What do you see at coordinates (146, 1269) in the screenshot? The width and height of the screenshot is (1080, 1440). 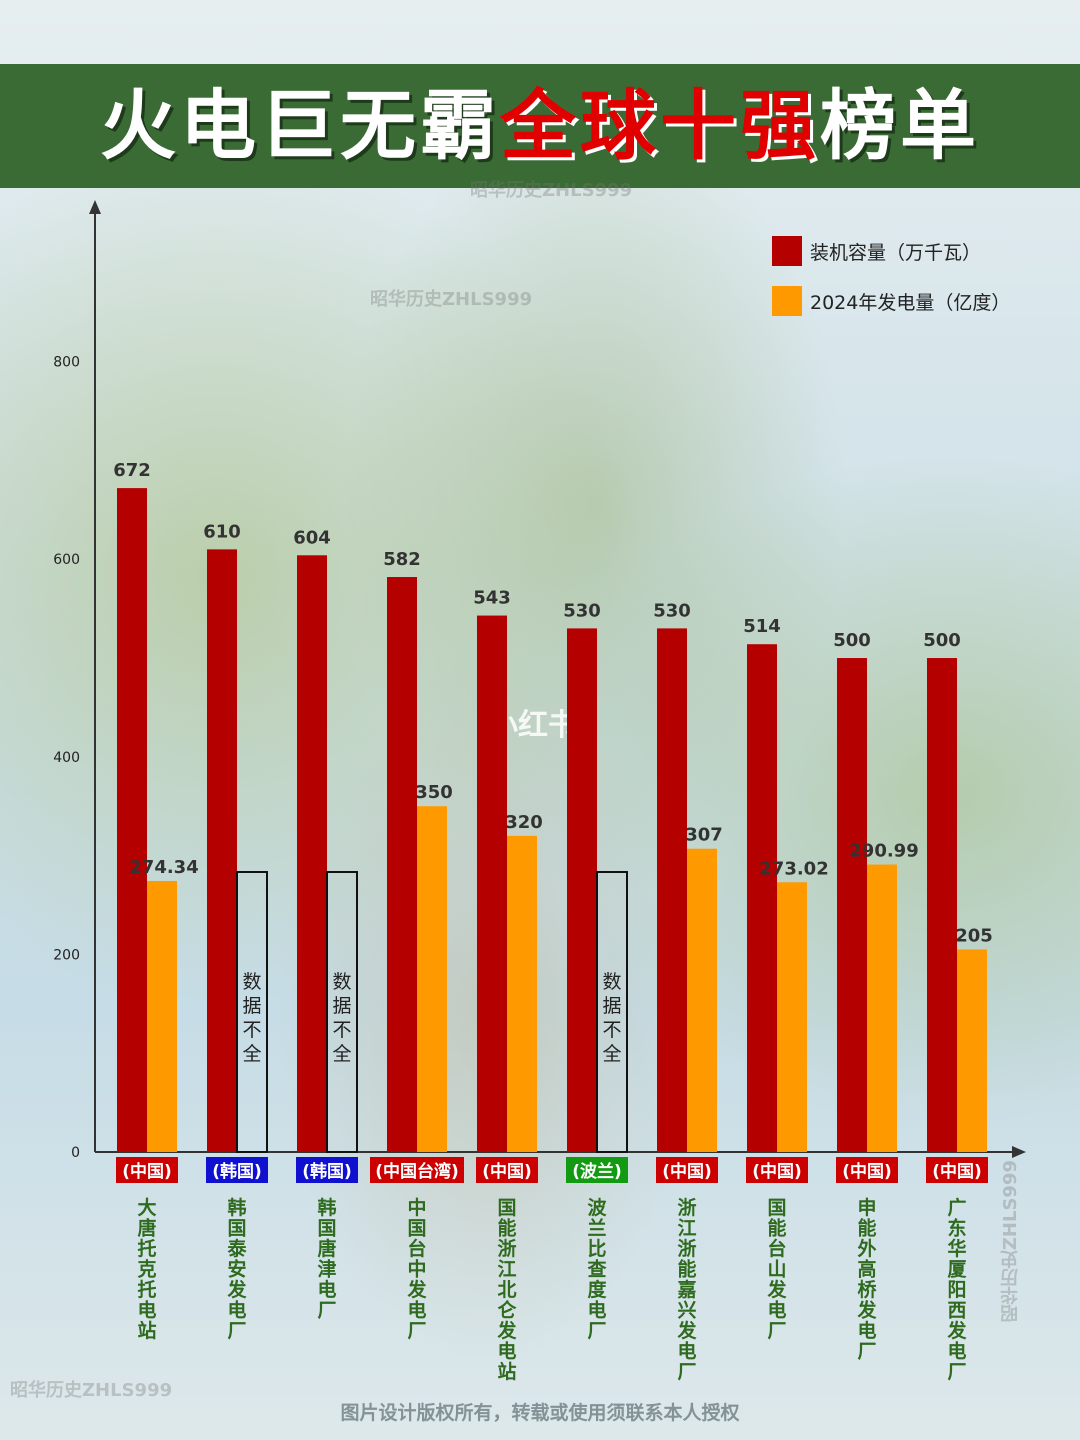 I see `plant-name-char: 克` at bounding box center [146, 1269].